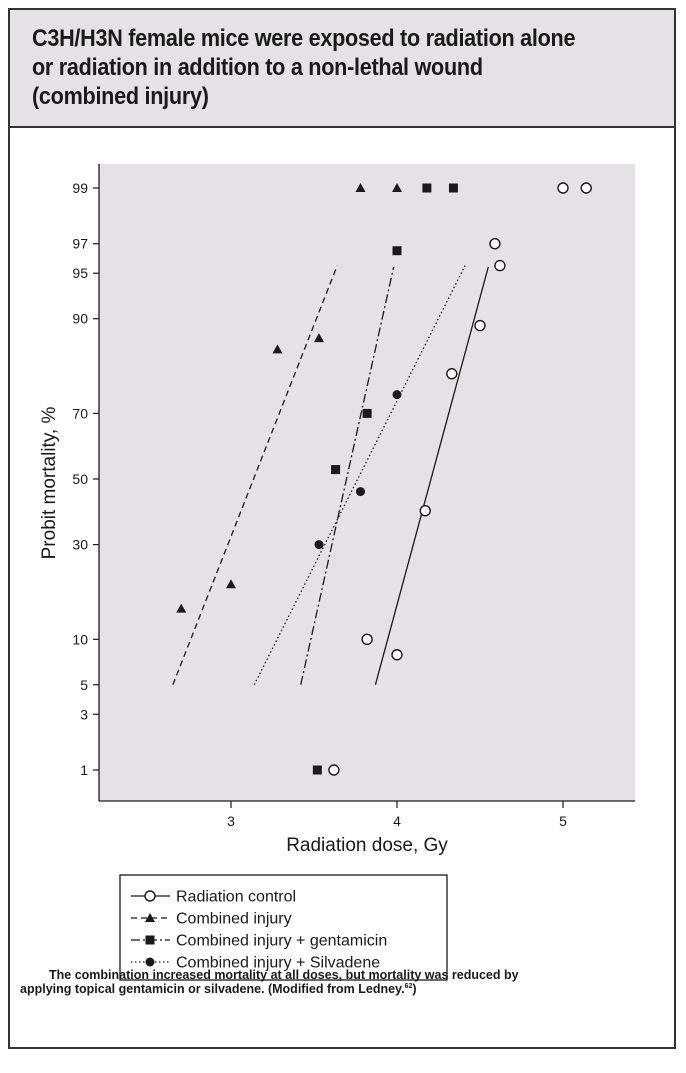  I want to click on caption-line-2-end: ), so click(414, 989).